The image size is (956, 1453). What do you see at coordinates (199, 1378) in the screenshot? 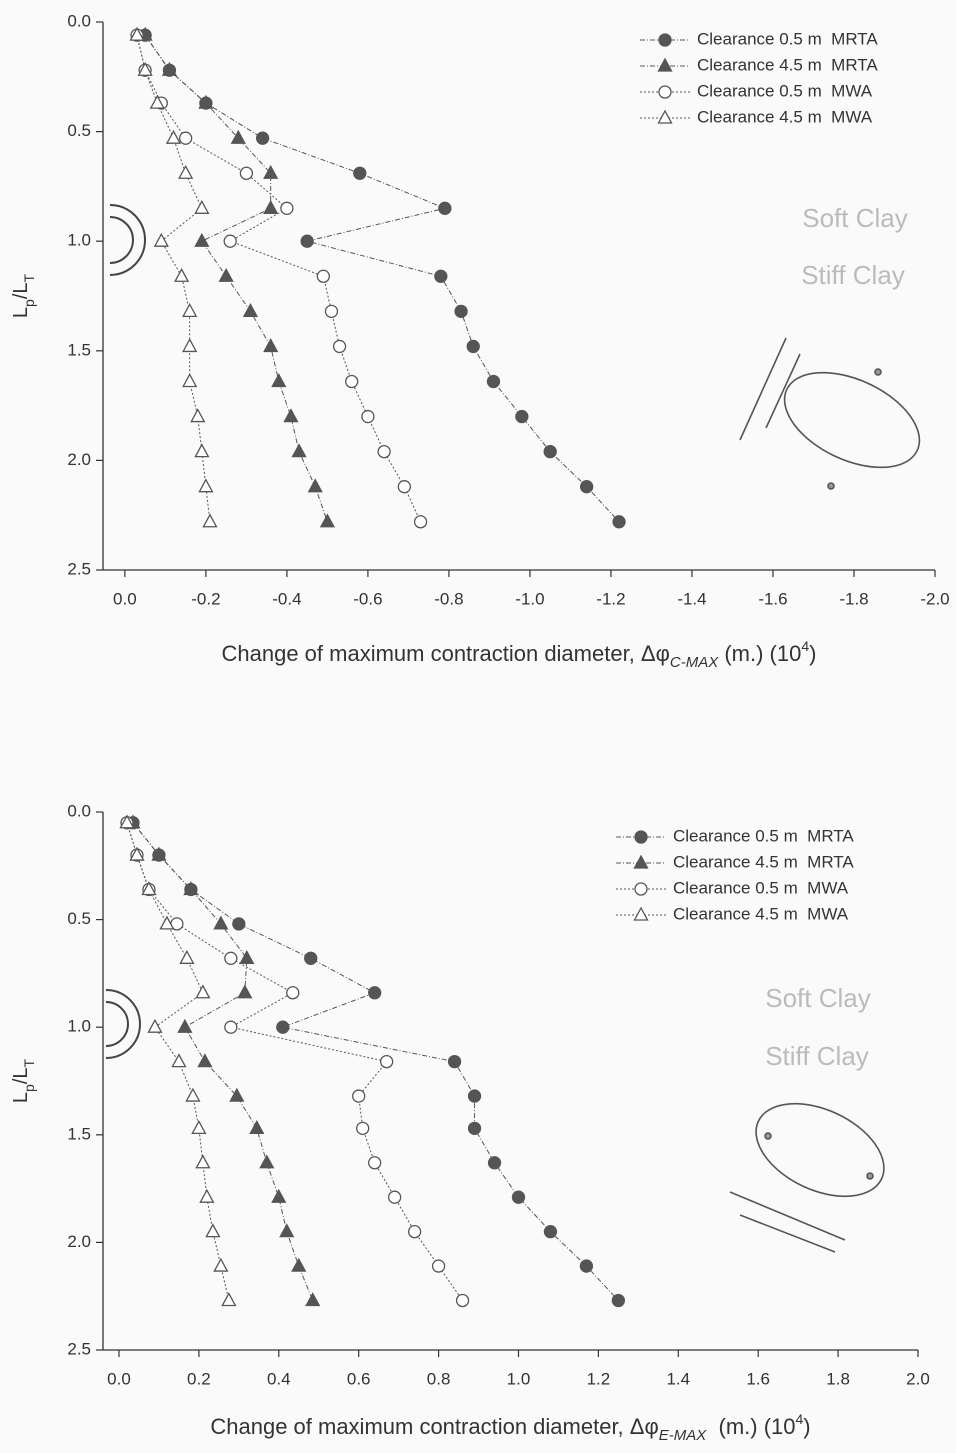
I see `x-tick-label: 0.2` at bounding box center [199, 1378].